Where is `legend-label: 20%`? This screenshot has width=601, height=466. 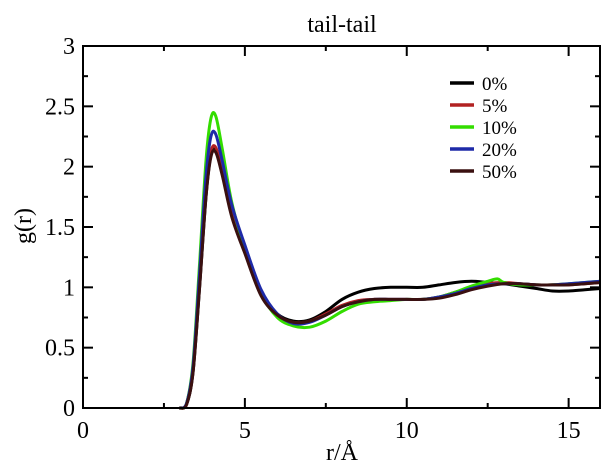 legend-label: 20% is located at coordinates (499, 150).